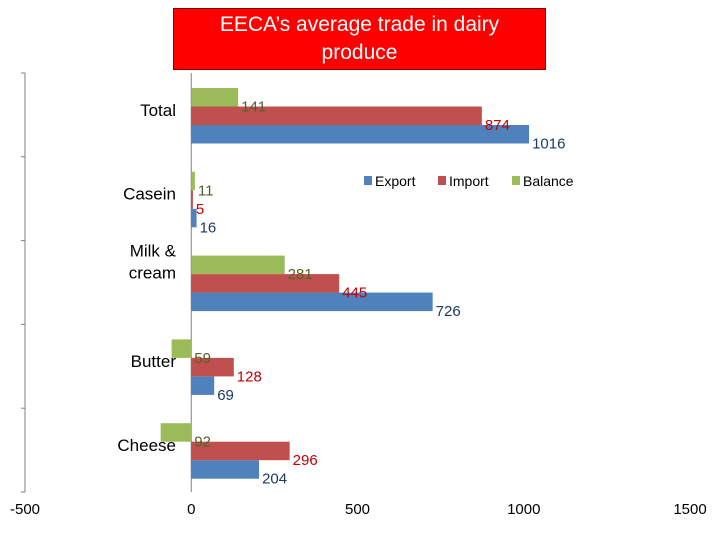 The image size is (720, 540). What do you see at coordinates (368, 180) in the screenshot?
I see `legend-swatch-export` at bounding box center [368, 180].